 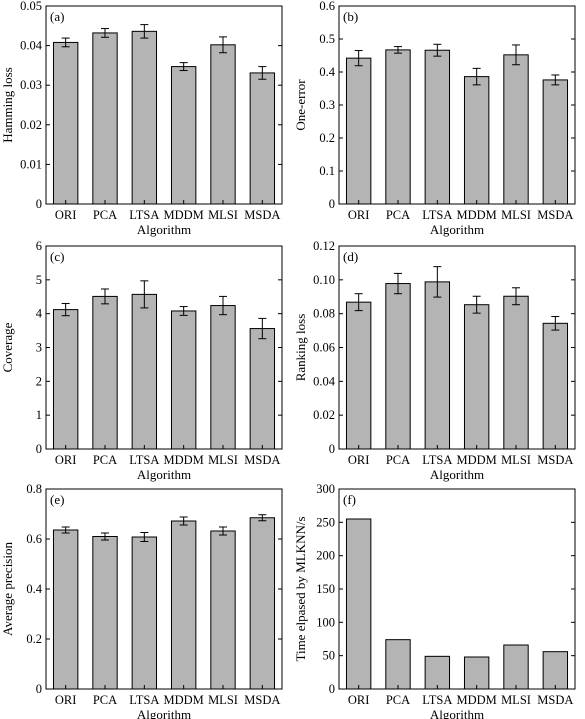 I want to click on y-tick-label: 0.03, so click(x=31, y=85).